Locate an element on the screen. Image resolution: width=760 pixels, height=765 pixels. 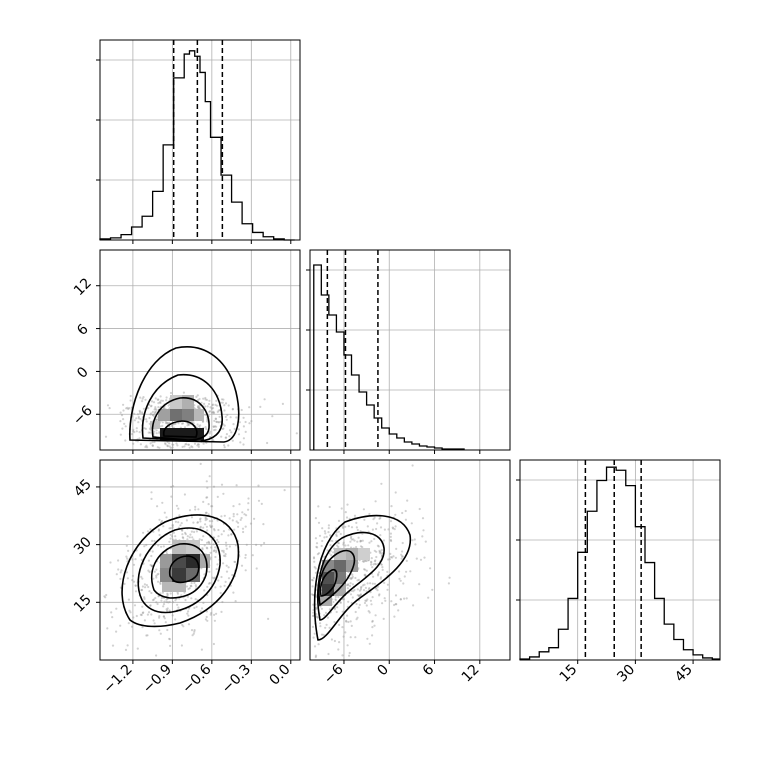
p4-2d-density-frame is located at coordinates (200, 350).